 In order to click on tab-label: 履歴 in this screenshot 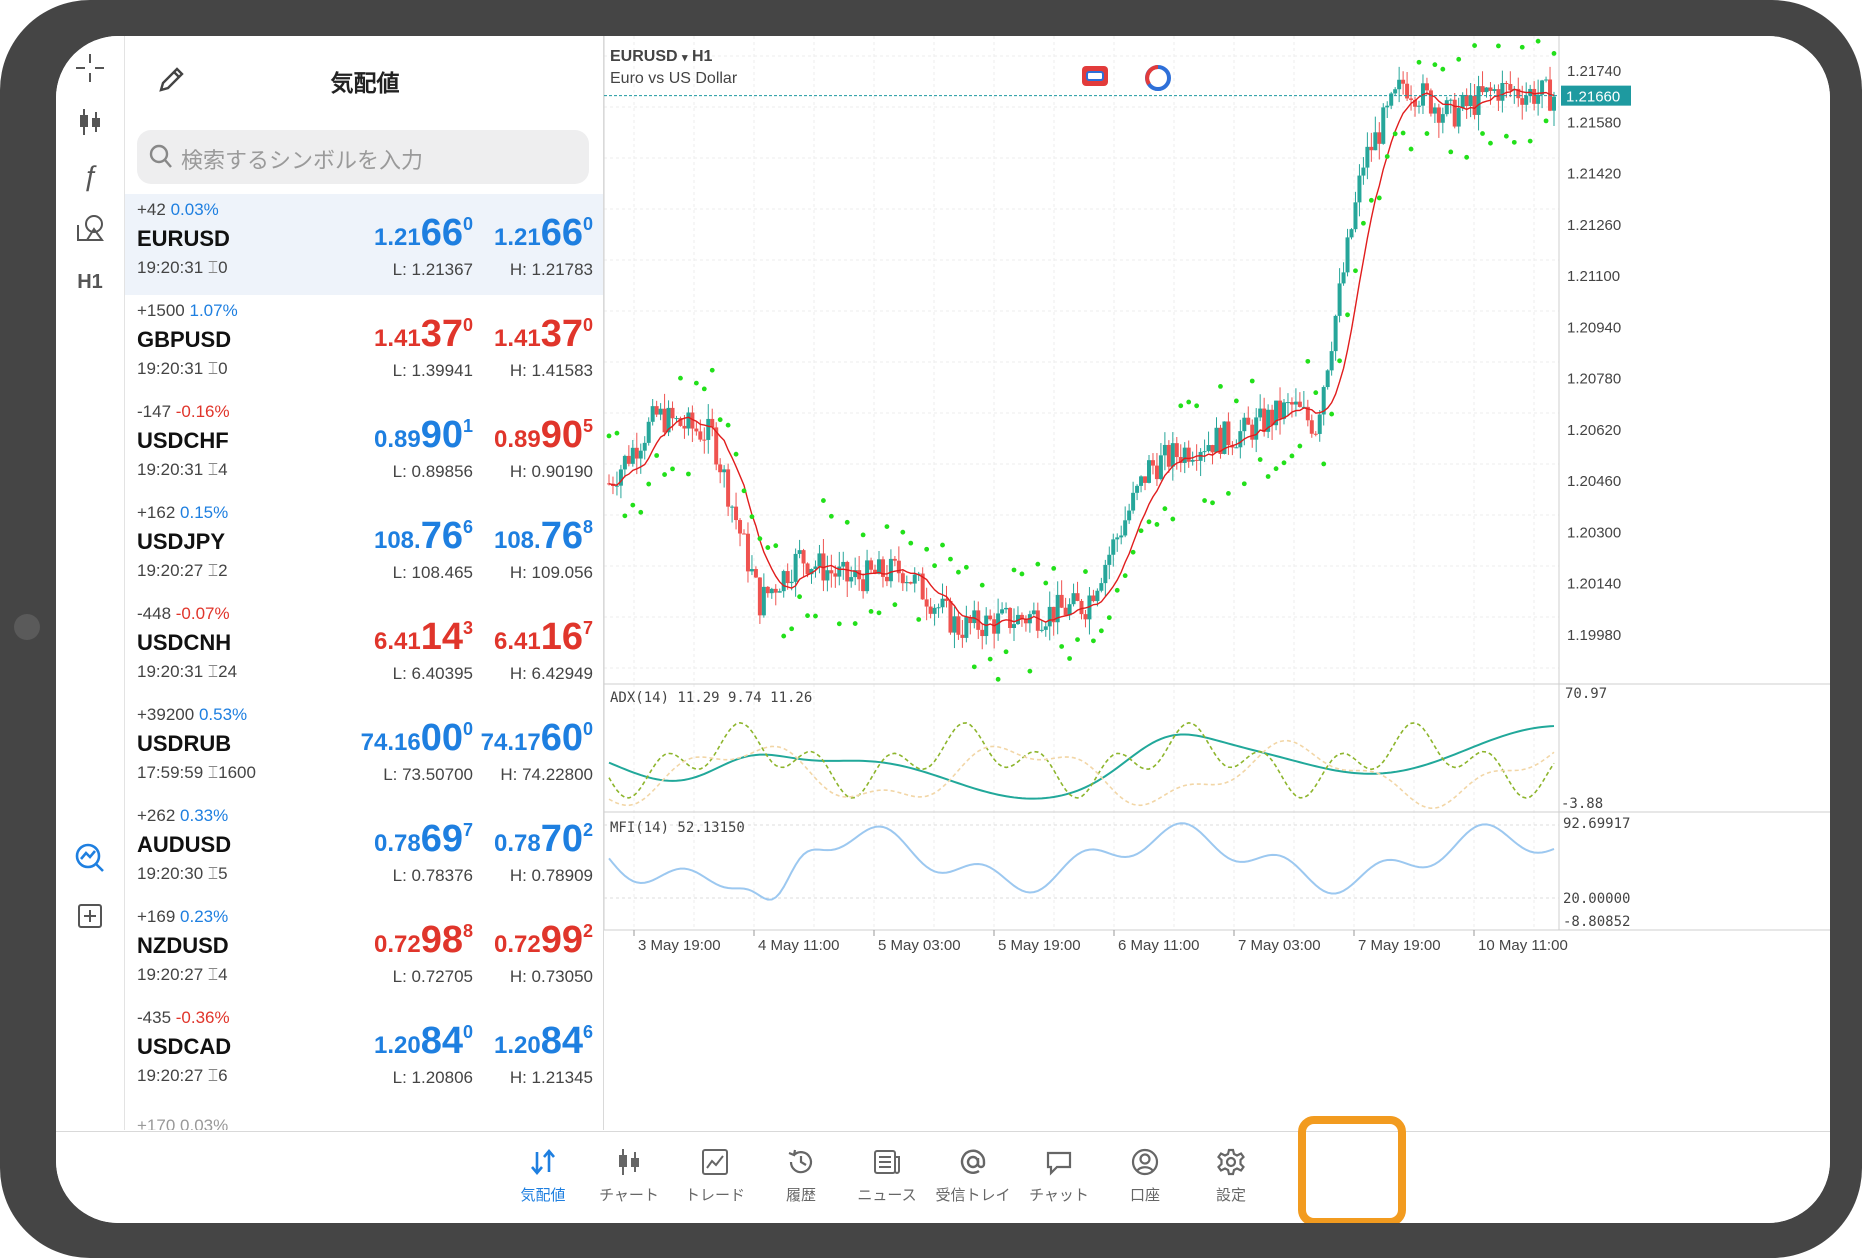, I will do `click(800, 1195)`.